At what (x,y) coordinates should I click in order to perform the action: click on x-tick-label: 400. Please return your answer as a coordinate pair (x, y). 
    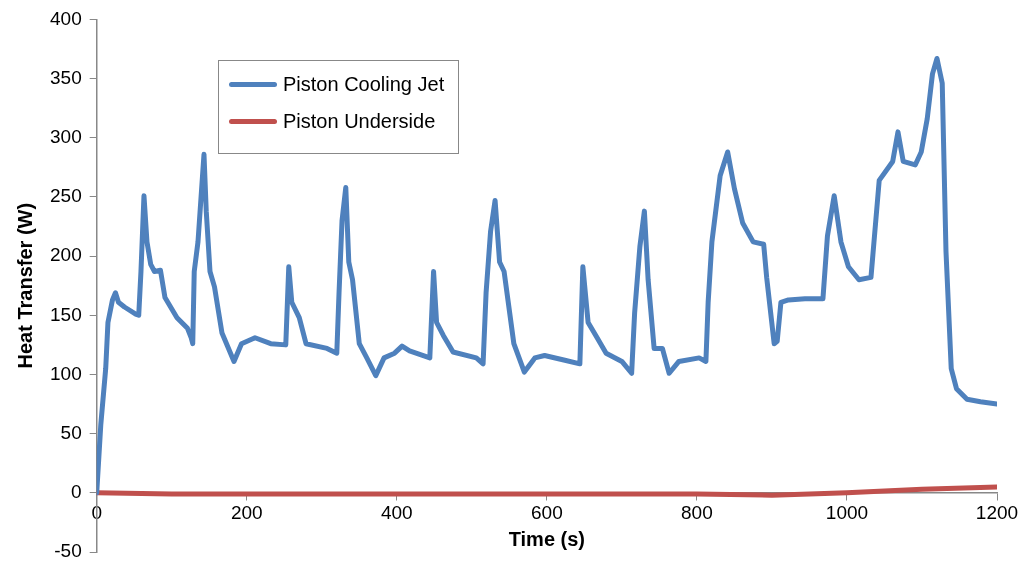
    Looking at the image, I should click on (396, 513).